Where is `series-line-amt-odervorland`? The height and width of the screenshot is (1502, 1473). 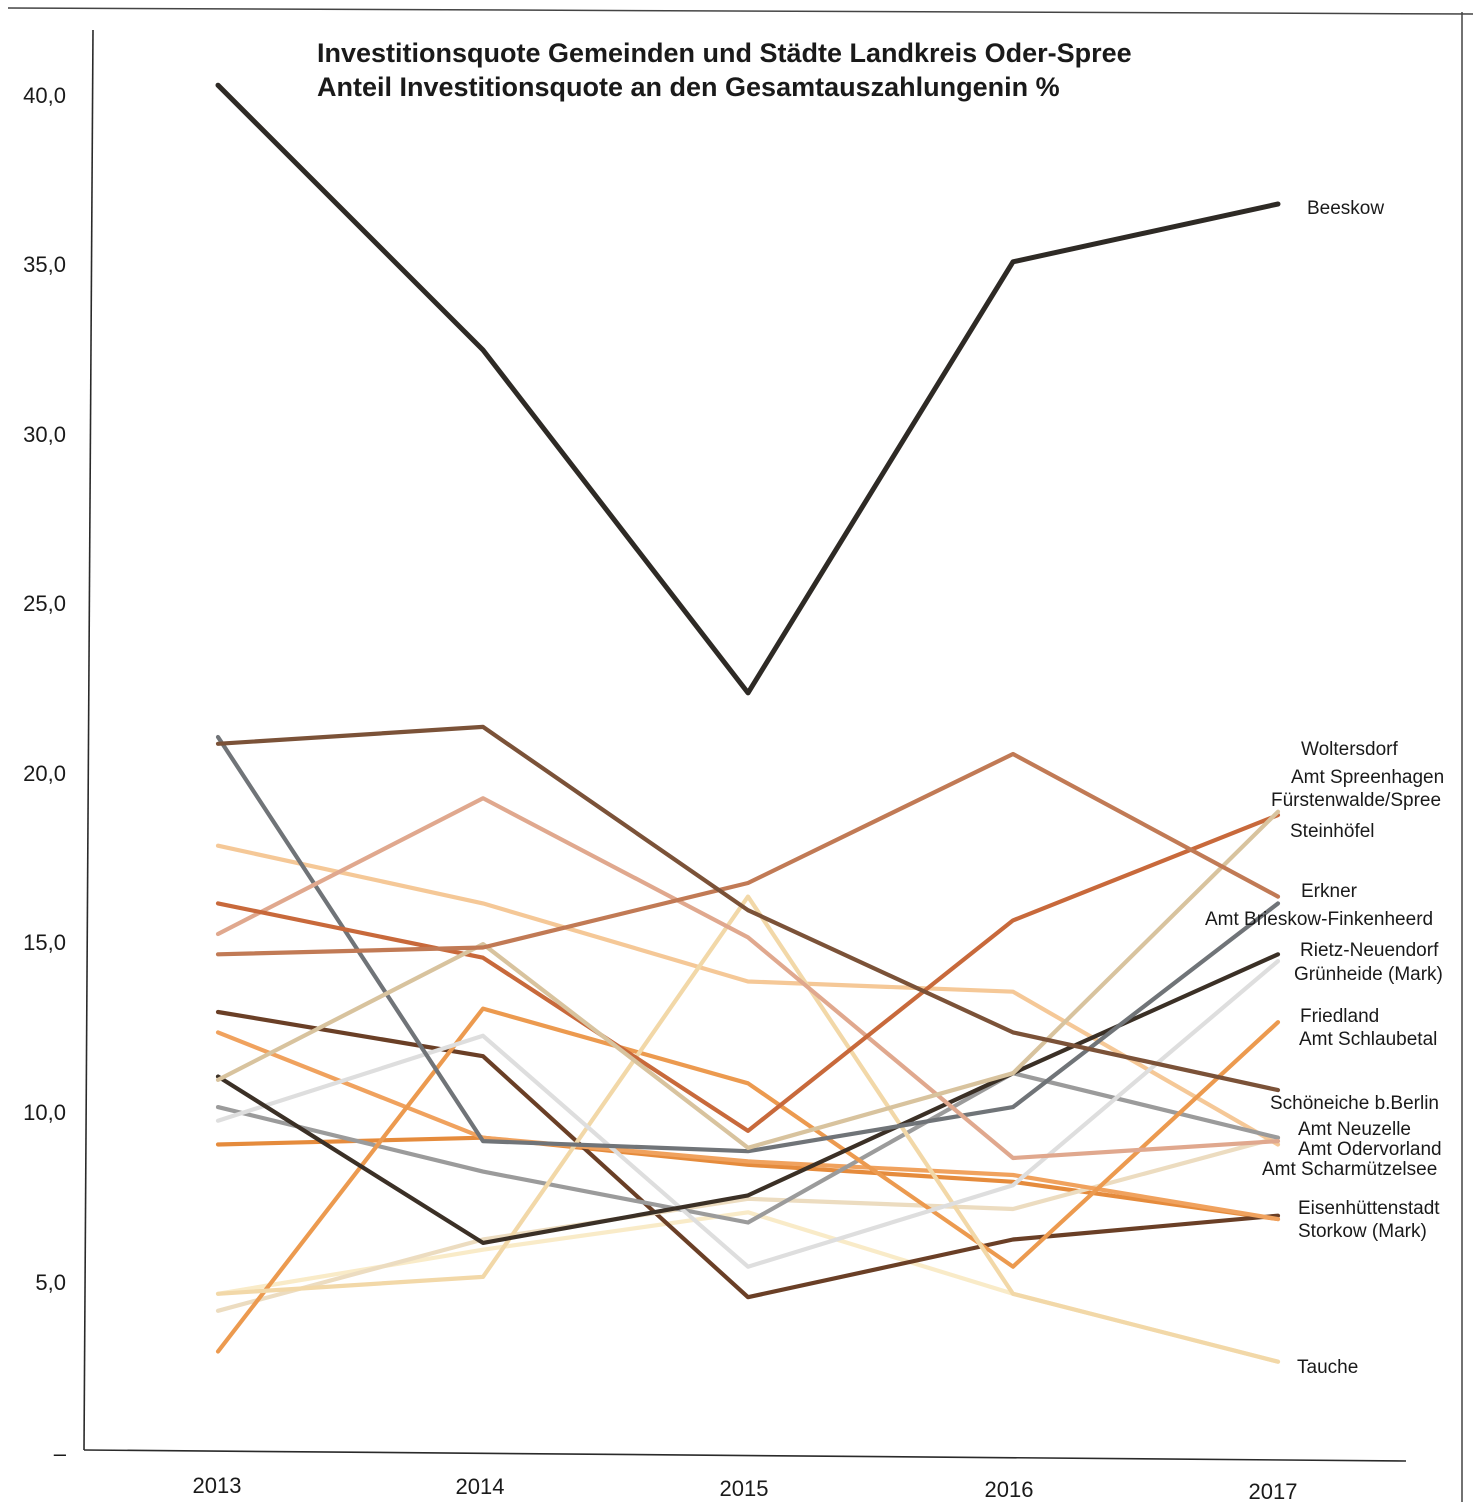
series-line-amt-odervorland is located at coordinates (748, 1126).